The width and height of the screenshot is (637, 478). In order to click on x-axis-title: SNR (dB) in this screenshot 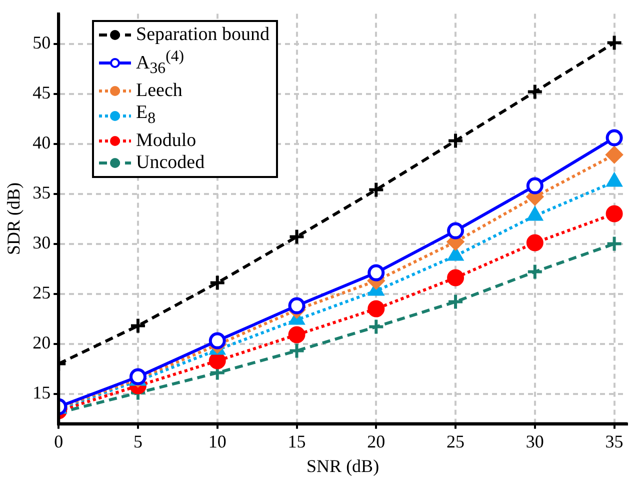, I will do `click(343, 466)`.